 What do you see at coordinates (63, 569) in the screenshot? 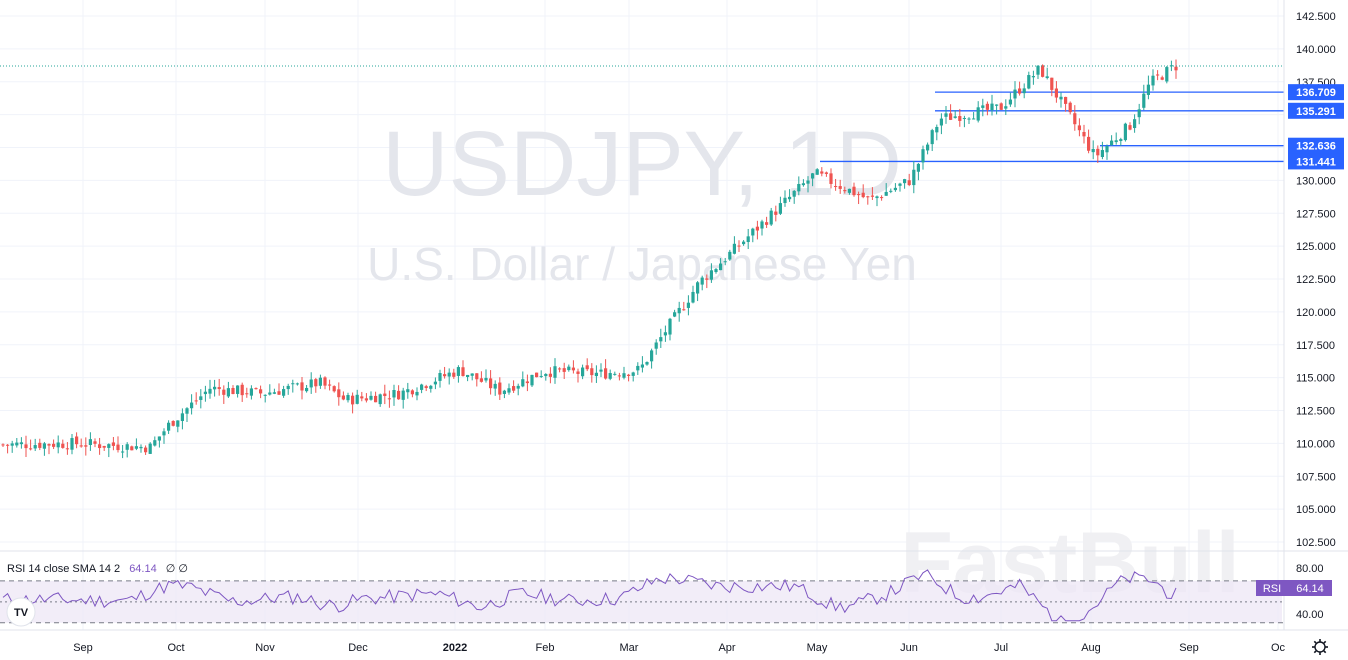
I see `rsi-title: RSI 14 close SMA 14 2` at bounding box center [63, 569].